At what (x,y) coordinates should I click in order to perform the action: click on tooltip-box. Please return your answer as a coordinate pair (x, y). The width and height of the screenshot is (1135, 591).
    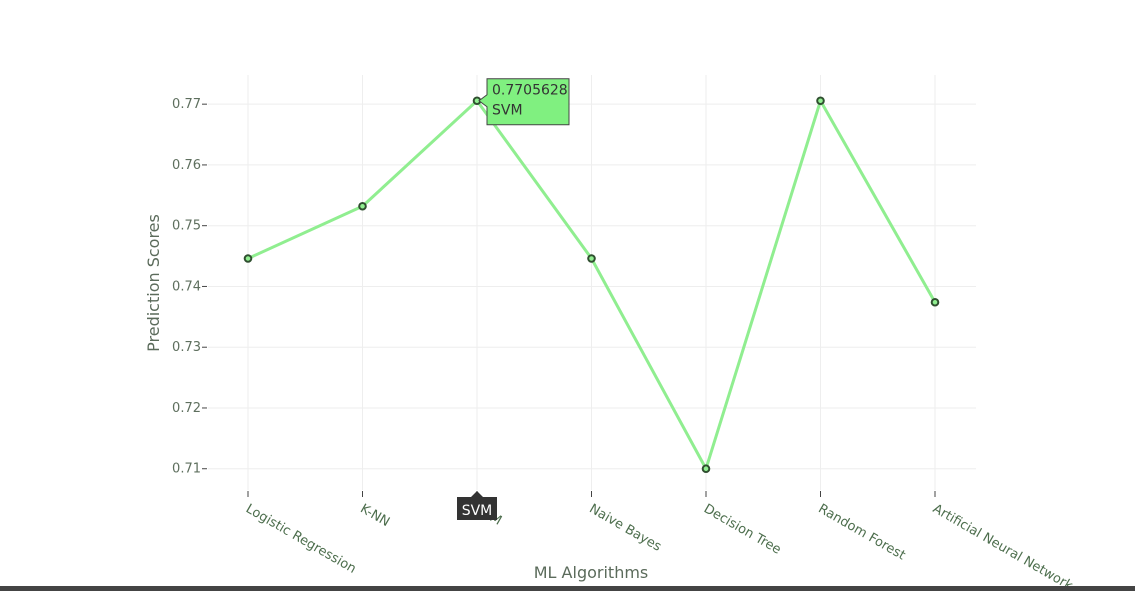
    Looking at the image, I should click on (524, 102).